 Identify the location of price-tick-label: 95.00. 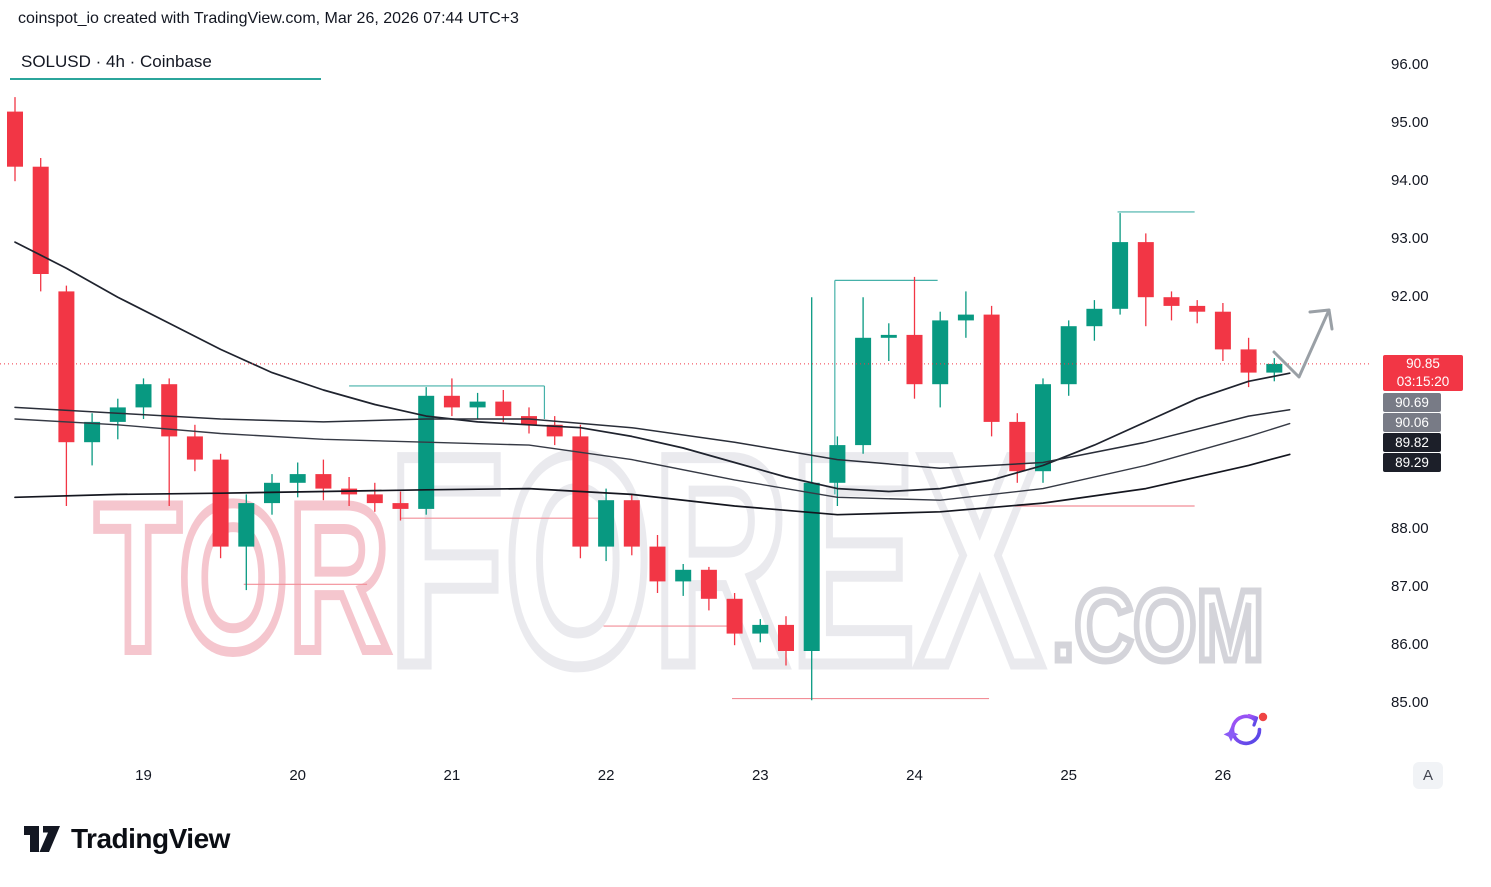
(1410, 123).